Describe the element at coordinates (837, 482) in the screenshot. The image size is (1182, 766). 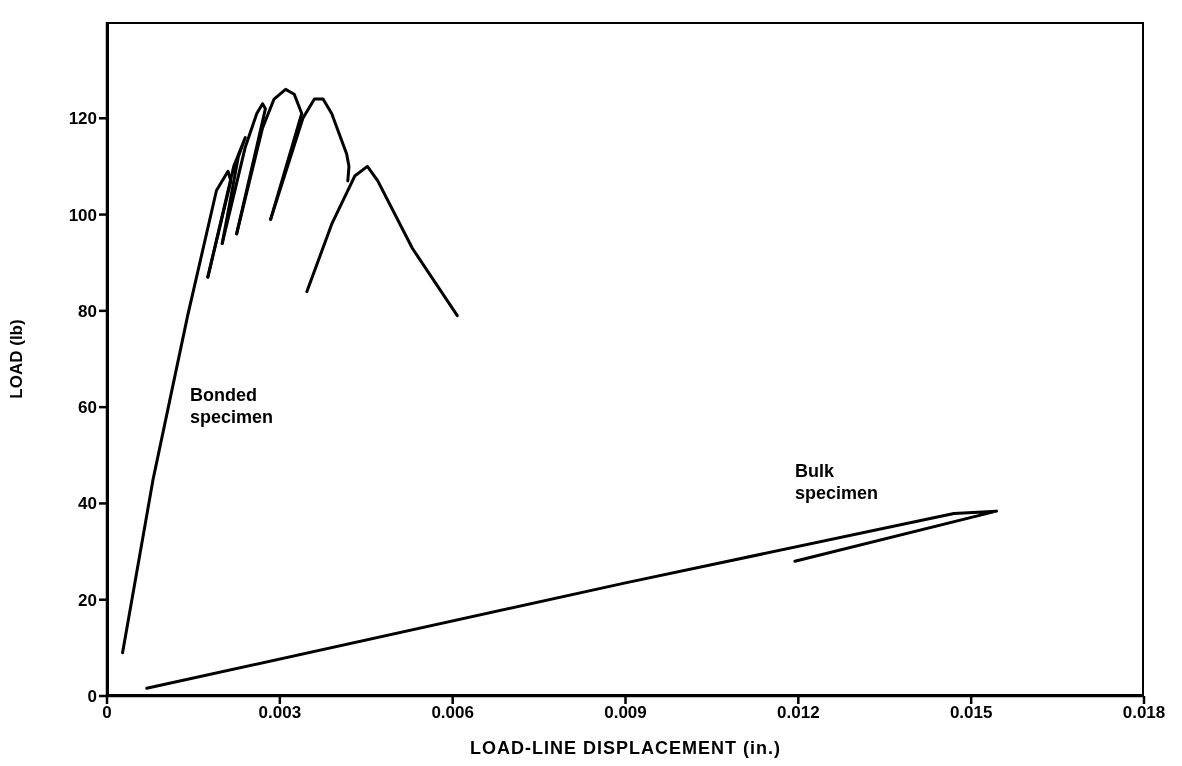
I see `annotation: Bulk specimen` at that location.